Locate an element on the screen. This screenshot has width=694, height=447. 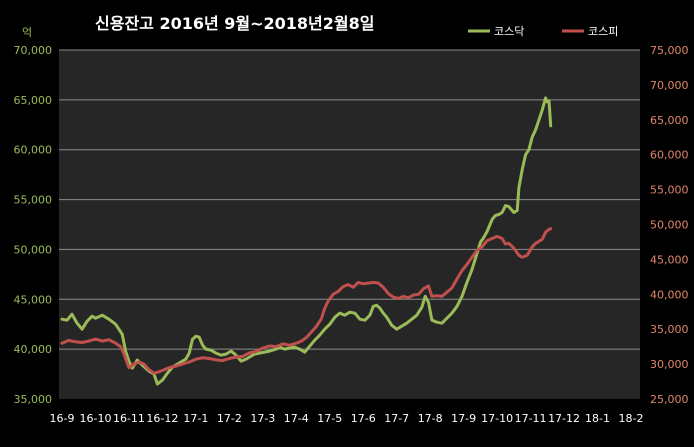
right-tick-label: 45,000 is located at coordinates (669, 259).